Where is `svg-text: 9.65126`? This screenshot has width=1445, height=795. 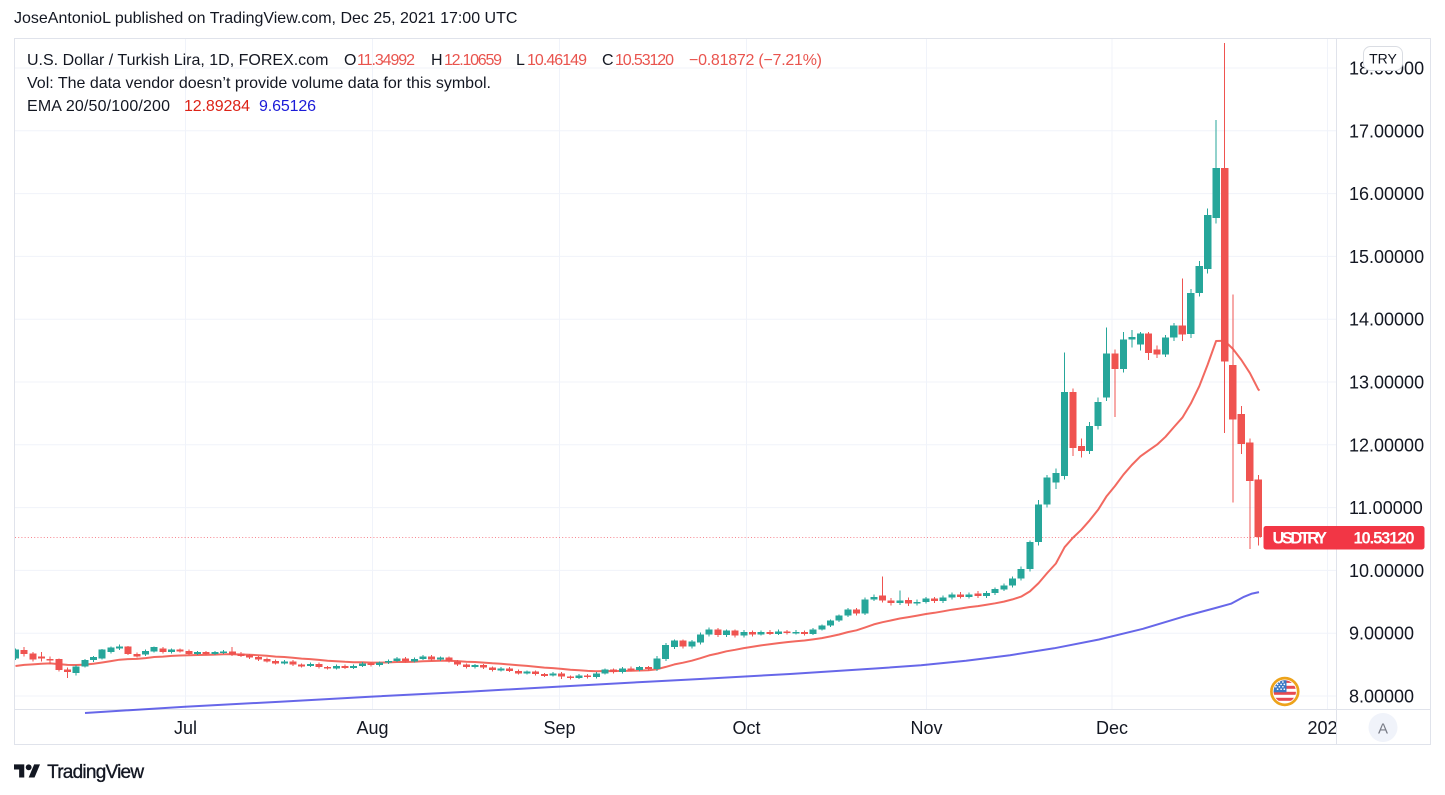
svg-text: 9.65126 is located at coordinates (287, 106).